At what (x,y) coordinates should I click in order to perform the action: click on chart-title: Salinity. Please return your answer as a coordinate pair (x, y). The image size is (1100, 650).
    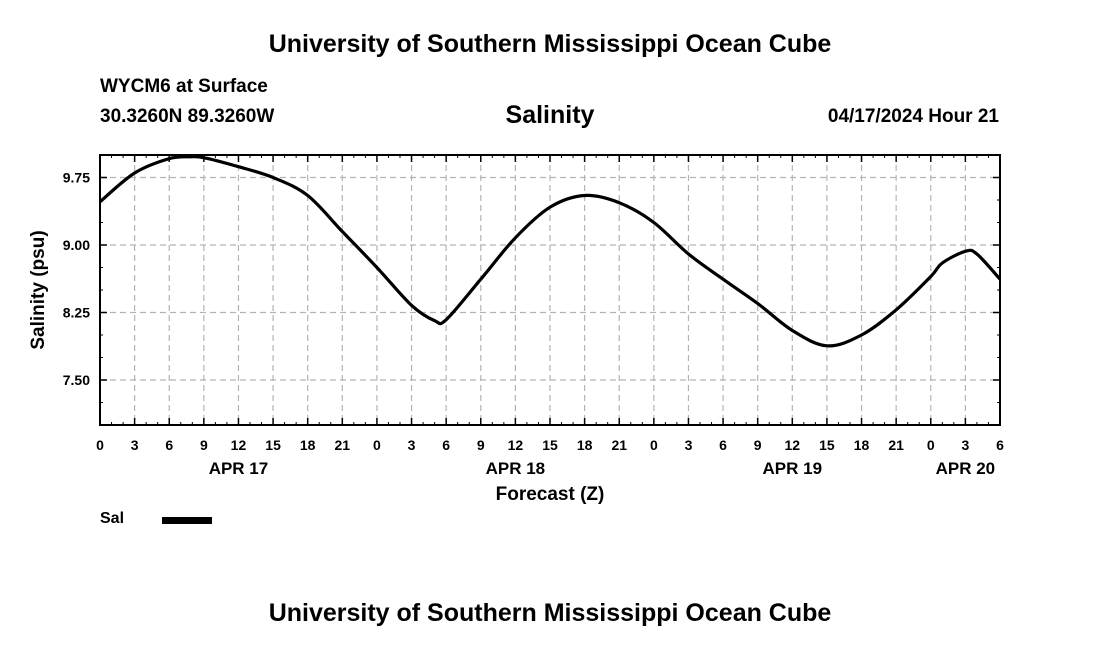
    Looking at the image, I should click on (550, 115).